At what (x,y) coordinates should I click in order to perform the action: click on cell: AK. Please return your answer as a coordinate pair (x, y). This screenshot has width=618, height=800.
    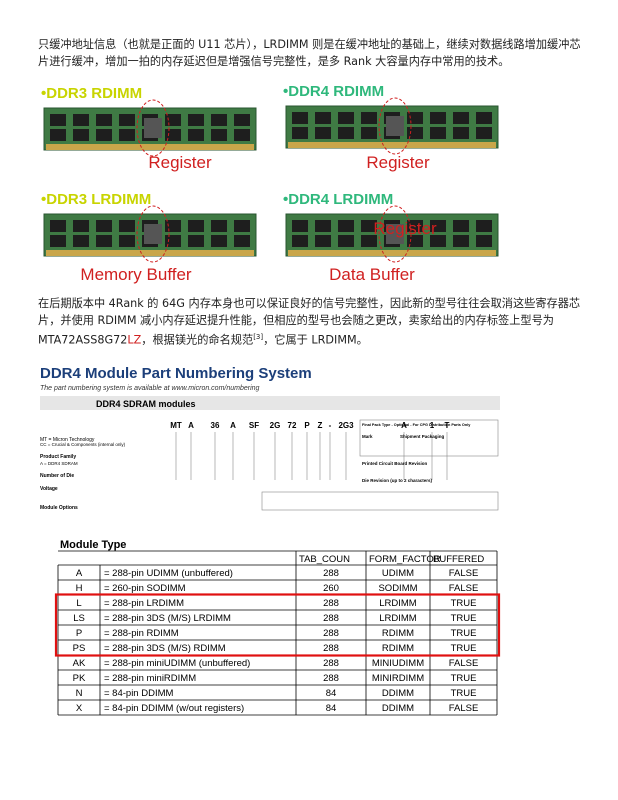
    Looking at the image, I should click on (79, 663).